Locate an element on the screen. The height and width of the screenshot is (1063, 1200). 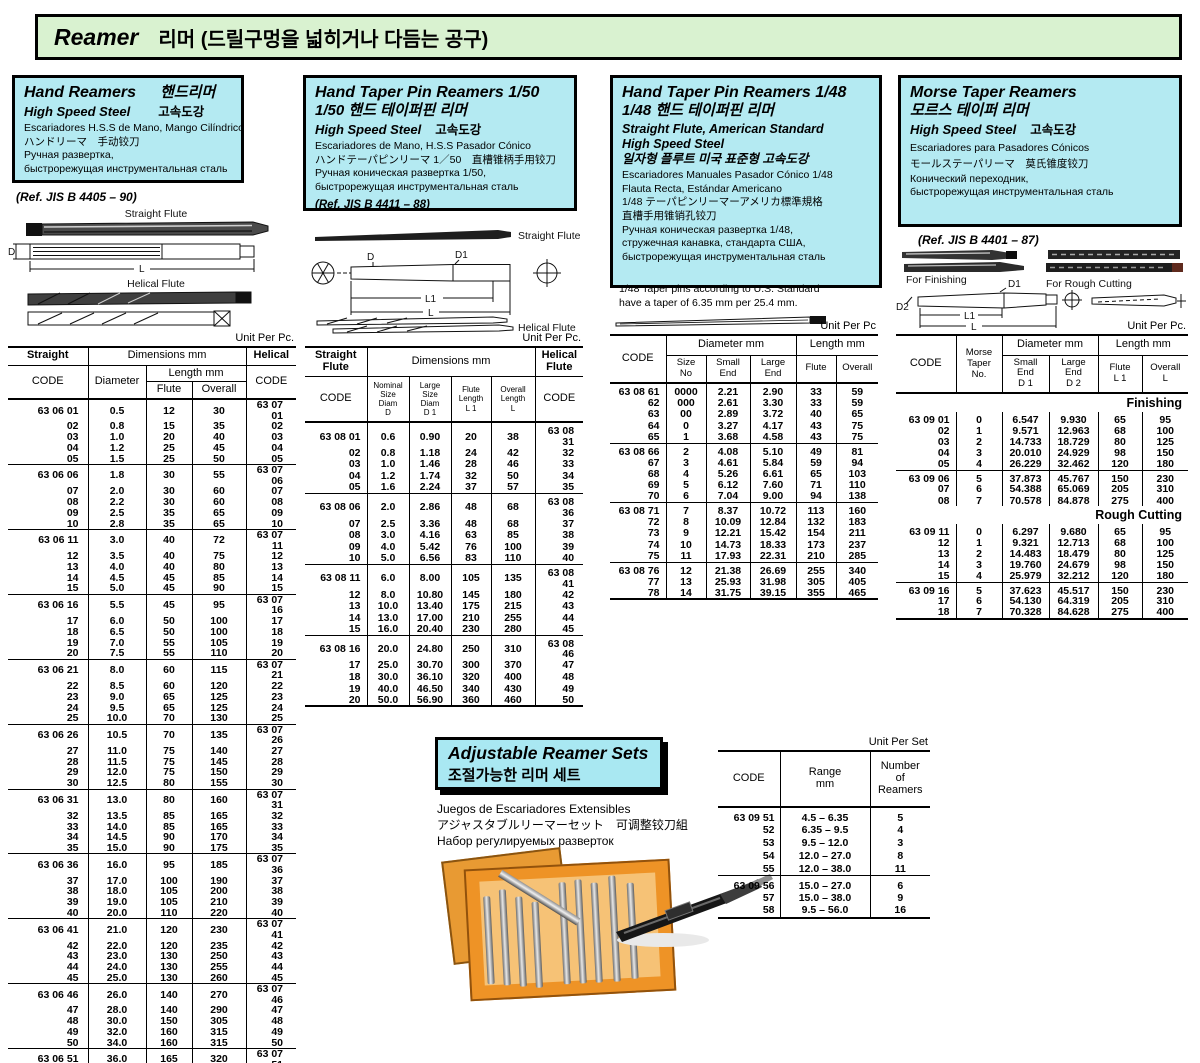
table-cell: 2.21 is located at coordinates (727, 390).